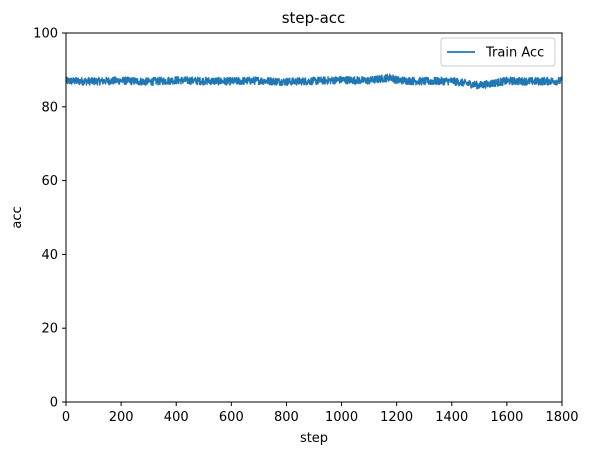 The height and width of the screenshot is (455, 589). I want to click on x-tick-label: 1800, so click(561, 417).